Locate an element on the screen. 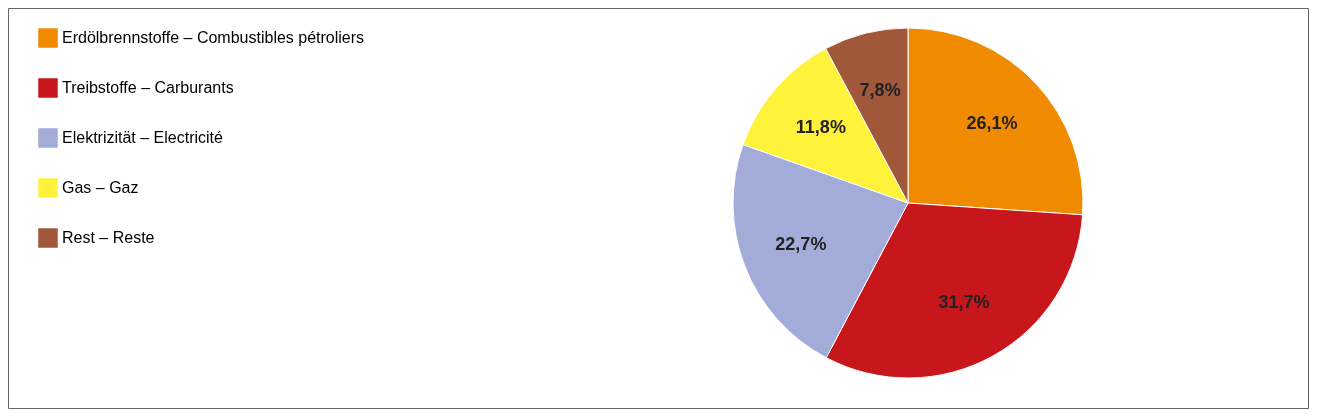  legend-label: Elektrizität – Electricité is located at coordinates (143, 137).